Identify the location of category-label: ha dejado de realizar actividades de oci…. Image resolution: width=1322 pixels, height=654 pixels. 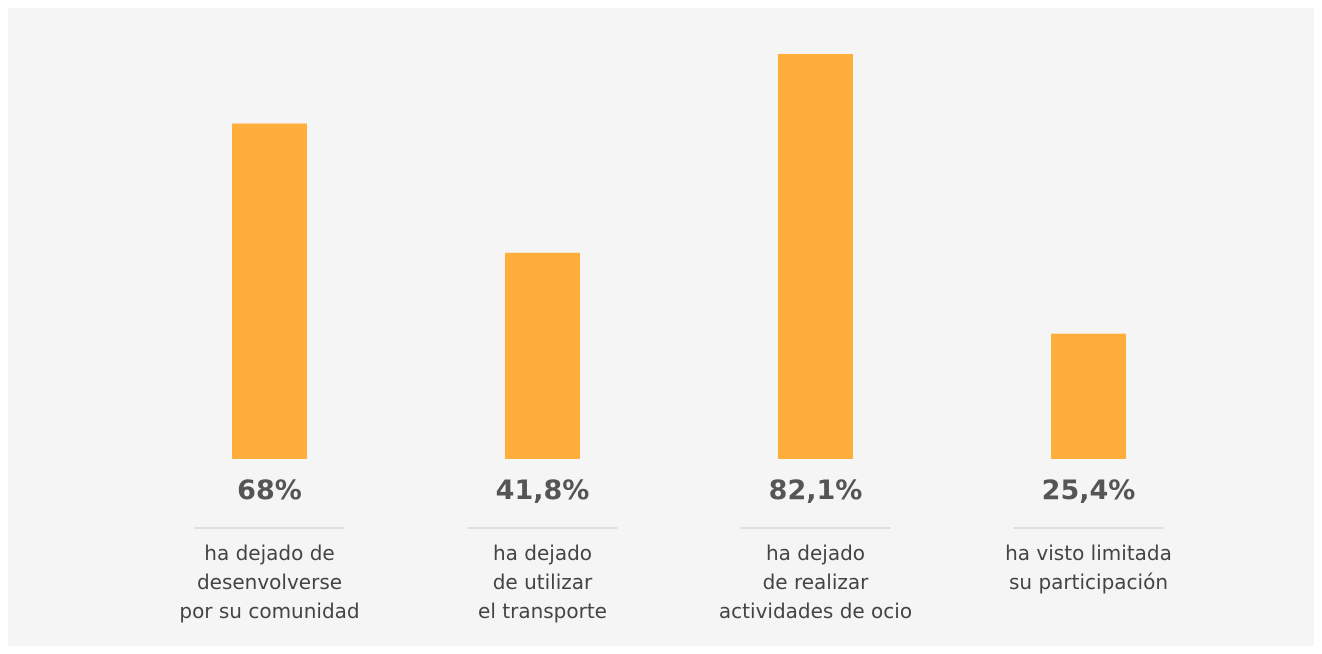
(815, 582).